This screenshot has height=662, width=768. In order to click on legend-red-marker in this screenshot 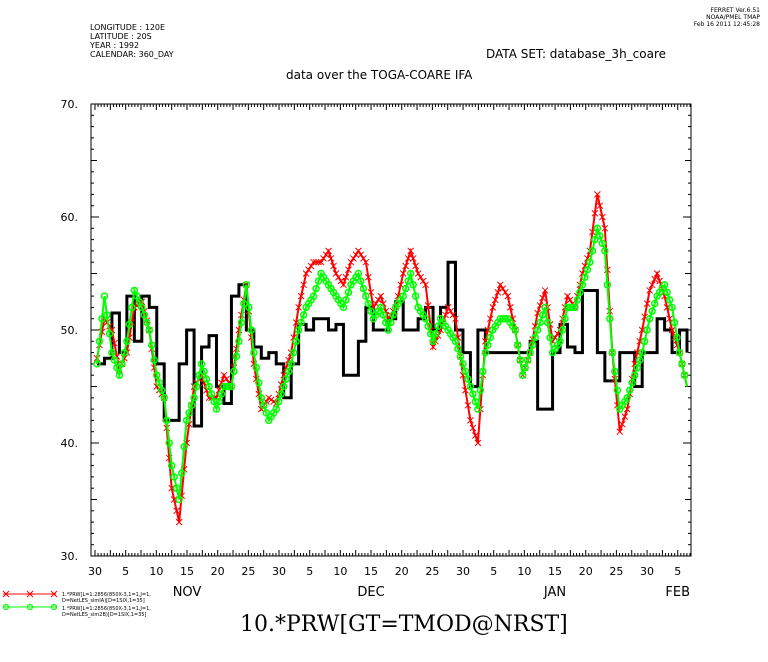, I will do `click(54, 594)`.